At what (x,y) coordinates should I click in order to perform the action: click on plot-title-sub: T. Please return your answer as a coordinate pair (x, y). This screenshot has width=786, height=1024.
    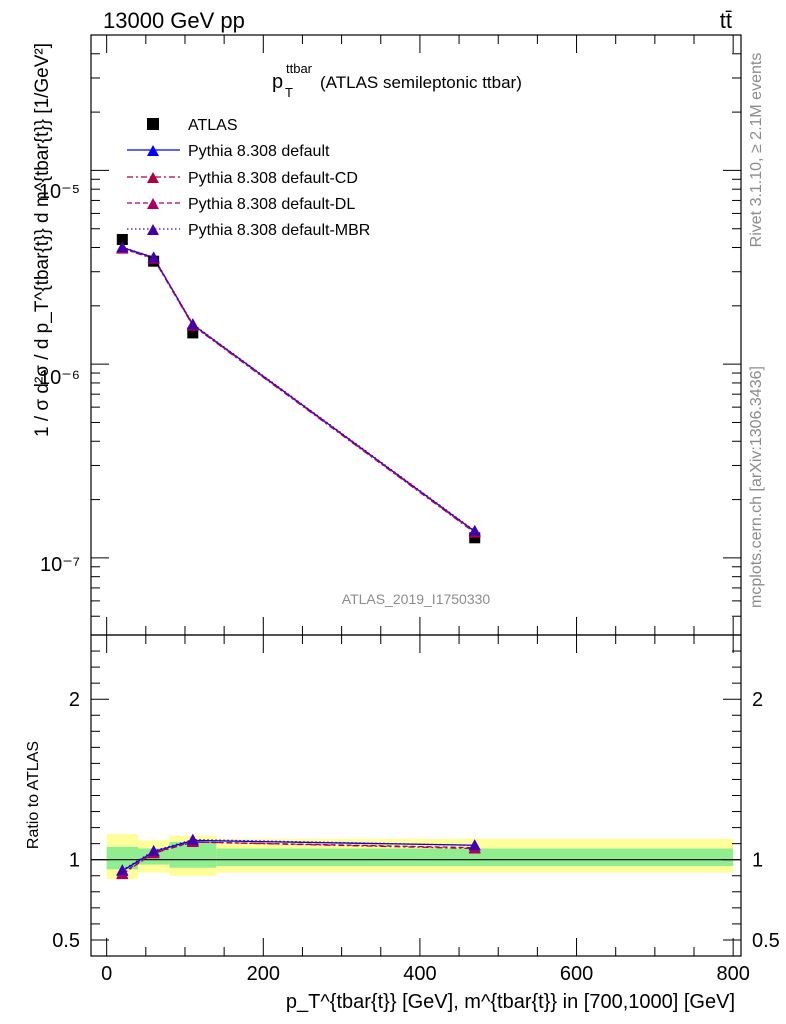
    Looking at the image, I should click on (289, 92).